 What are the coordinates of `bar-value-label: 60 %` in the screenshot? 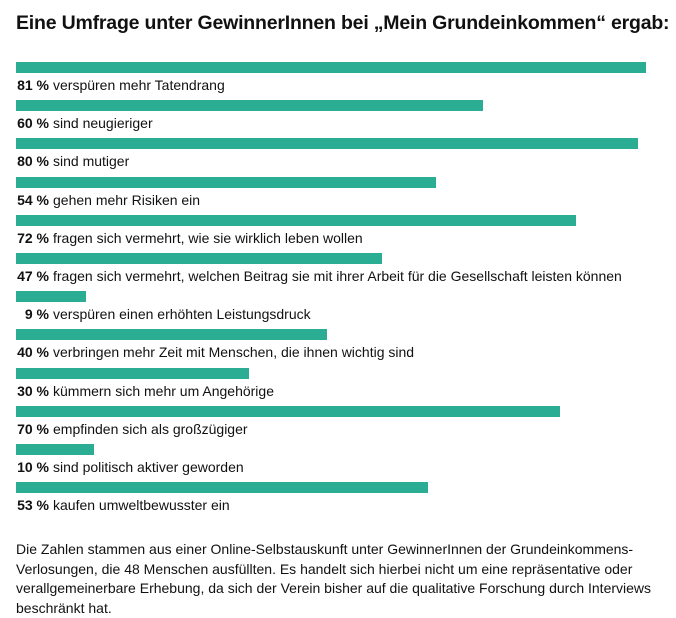 It's located at (33, 123).